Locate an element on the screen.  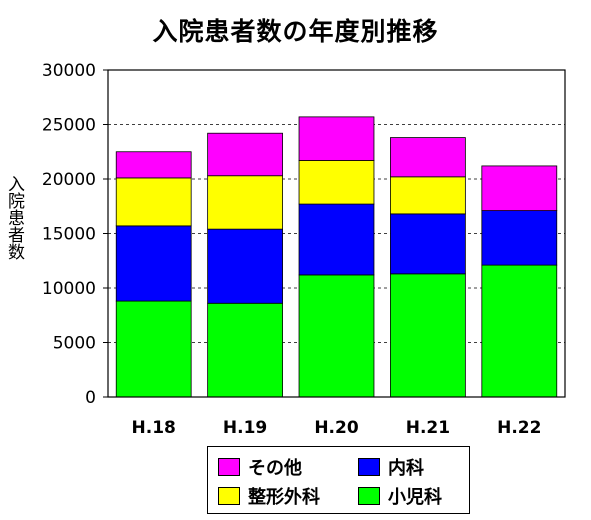
legend-swatch-sonota is located at coordinates (229, 467).